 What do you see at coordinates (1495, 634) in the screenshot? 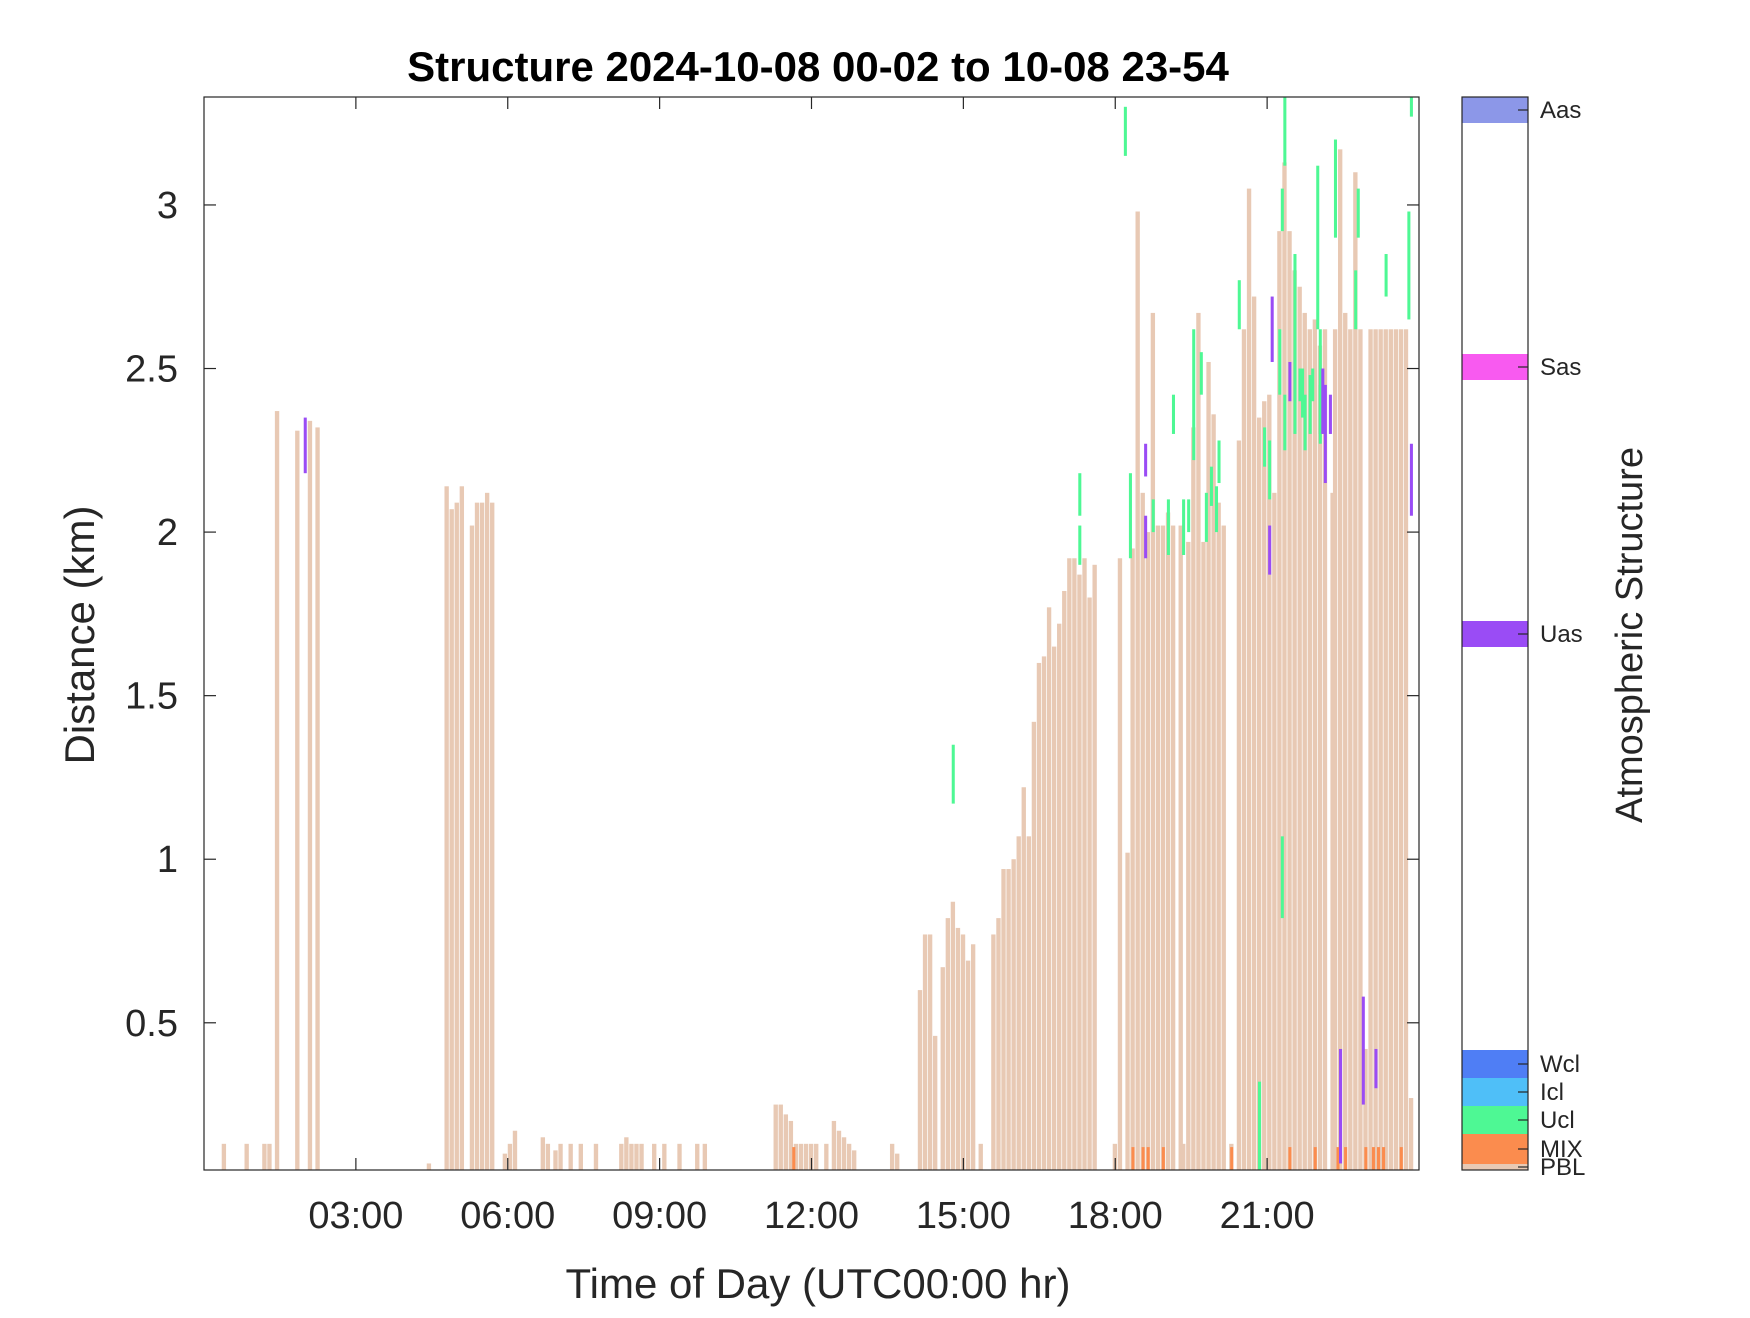
I see `colorbar-swatch-uas` at bounding box center [1495, 634].